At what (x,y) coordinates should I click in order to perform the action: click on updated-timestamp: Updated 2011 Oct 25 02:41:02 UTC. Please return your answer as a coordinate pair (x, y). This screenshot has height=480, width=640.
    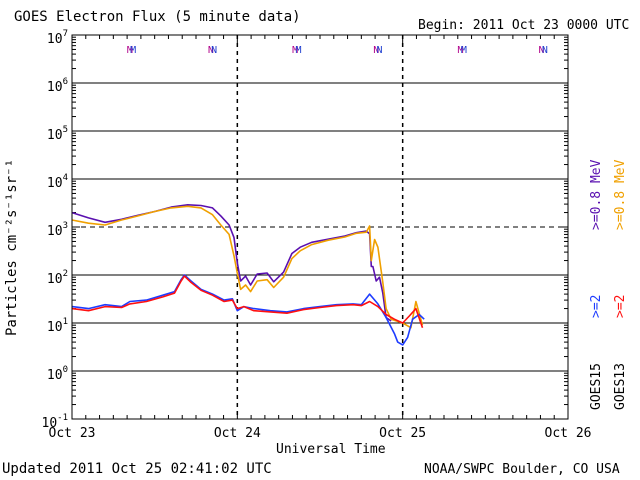
    Looking at the image, I should click on (137, 469).